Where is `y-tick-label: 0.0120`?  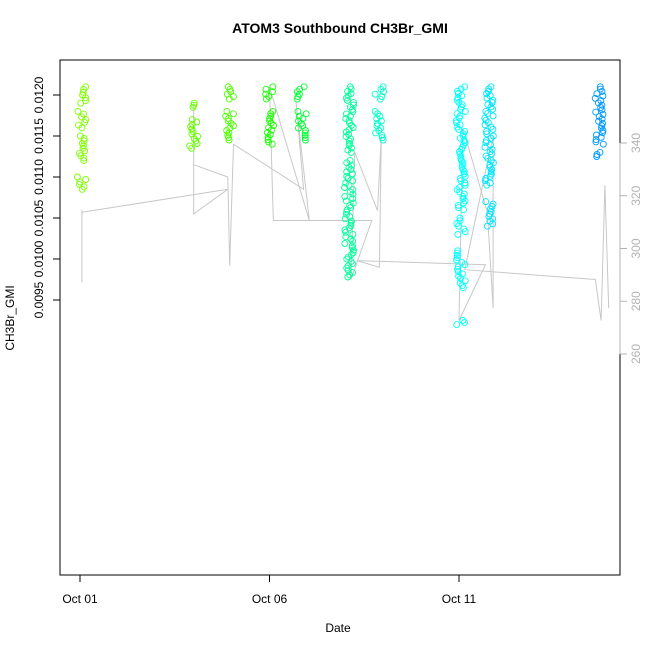
y-tick-label: 0.0120 is located at coordinates (39, 94).